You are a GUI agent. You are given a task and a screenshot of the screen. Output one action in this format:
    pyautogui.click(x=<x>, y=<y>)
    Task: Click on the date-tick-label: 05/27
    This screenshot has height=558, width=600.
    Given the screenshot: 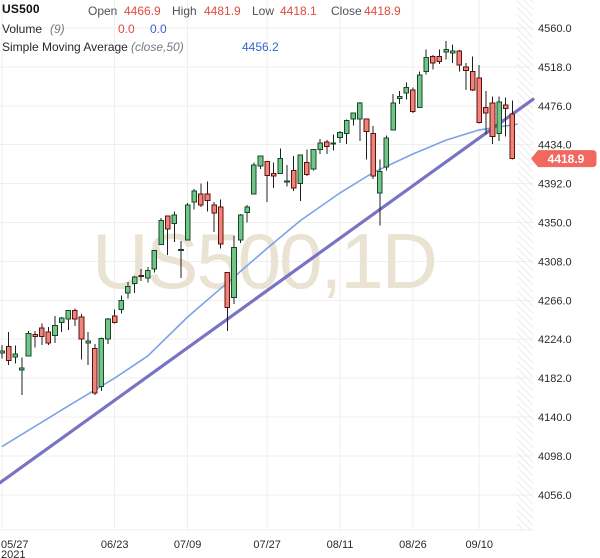 What is the action you would take?
    pyautogui.click(x=15, y=545)
    